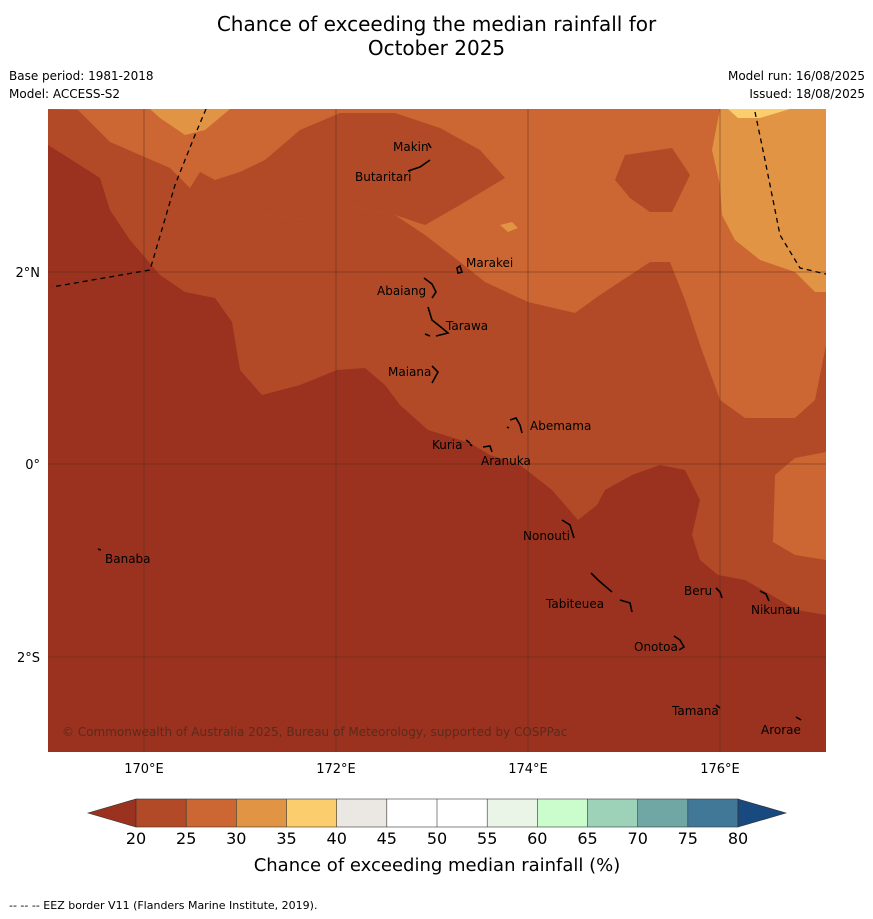  What do you see at coordinates (186, 838) in the screenshot?
I see `cb-tick-25: 25` at bounding box center [186, 838].